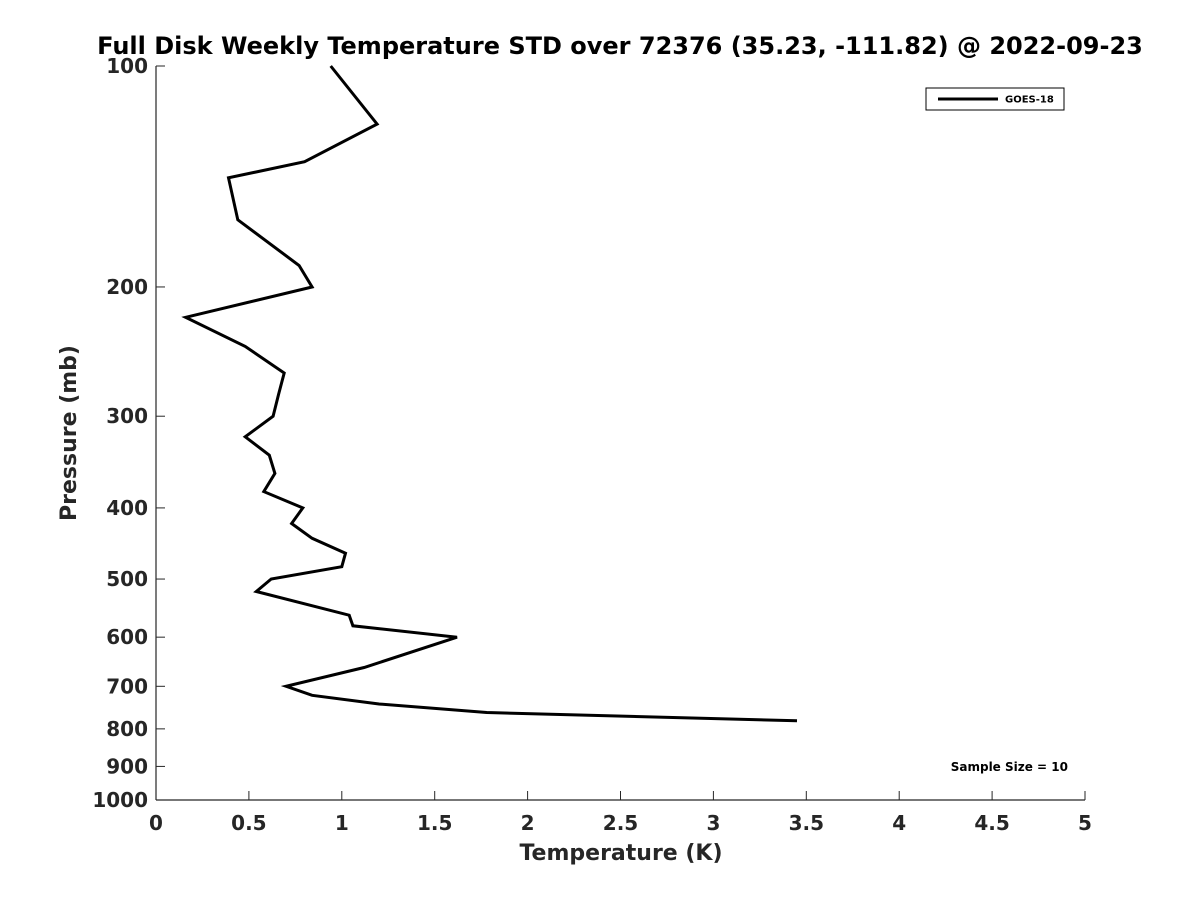  I want to click on y-tick-label: 1000, so click(120, 800).